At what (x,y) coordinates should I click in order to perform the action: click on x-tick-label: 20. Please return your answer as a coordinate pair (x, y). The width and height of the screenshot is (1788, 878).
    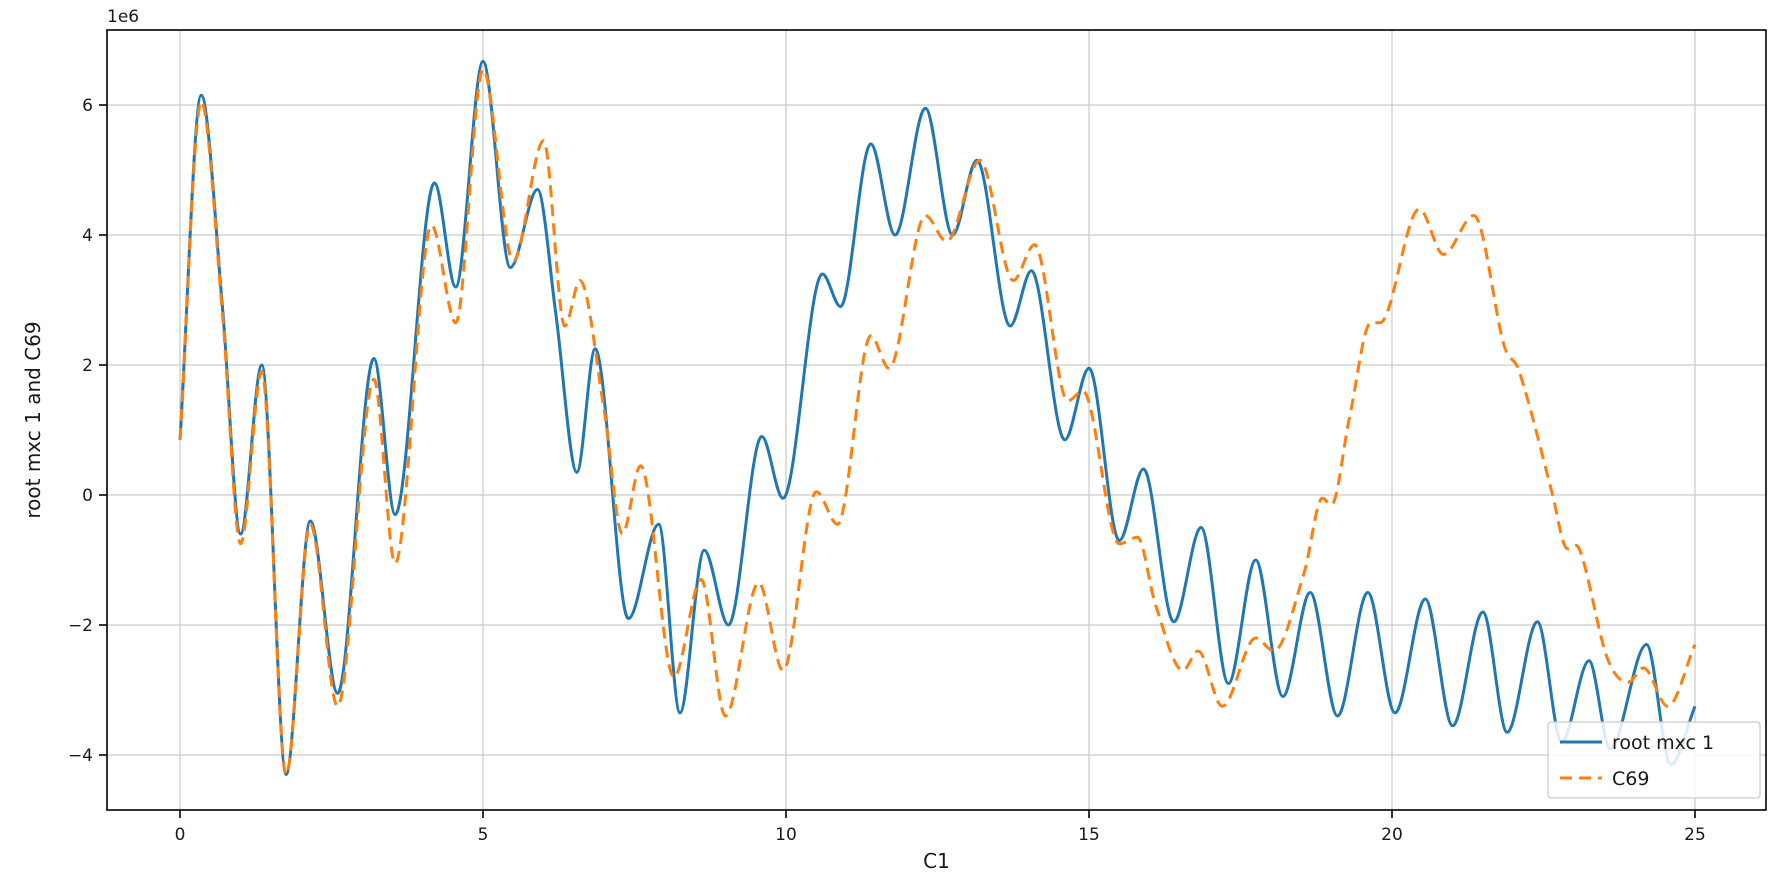
    Looking at the image, I should click on (1392, 835).